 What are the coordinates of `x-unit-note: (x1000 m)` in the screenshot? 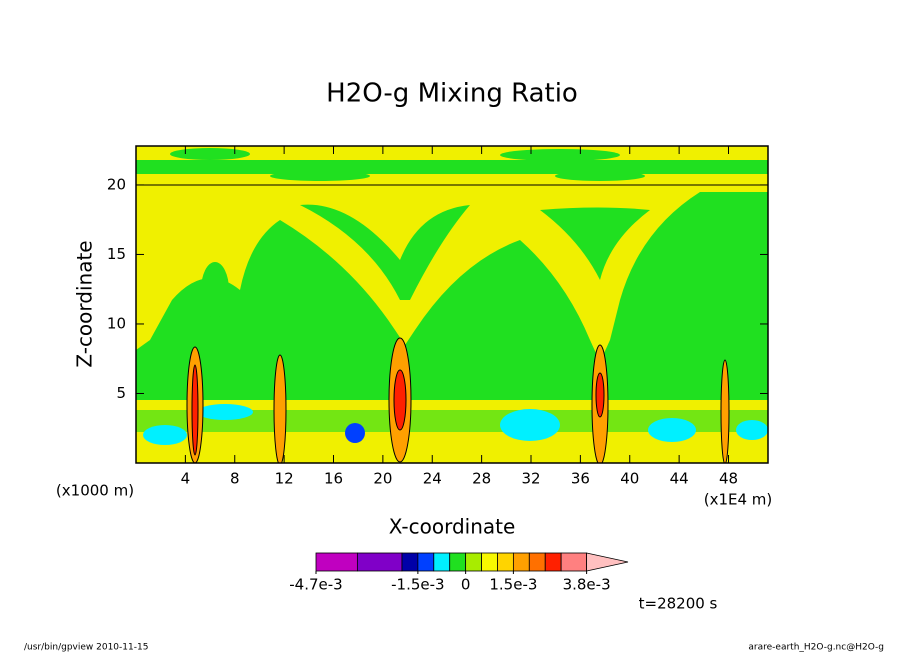 It's located at (95, 491).